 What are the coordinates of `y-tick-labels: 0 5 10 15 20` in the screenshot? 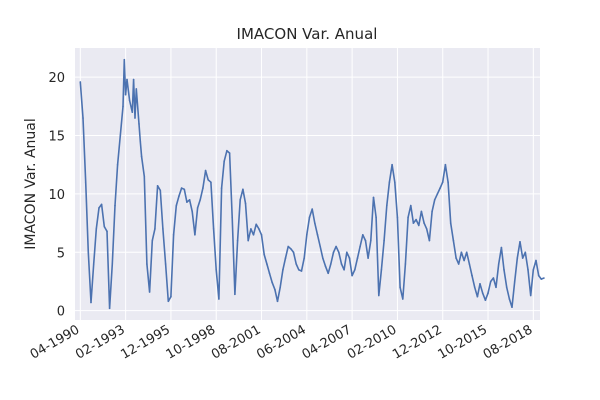 It's located at (56, 195).